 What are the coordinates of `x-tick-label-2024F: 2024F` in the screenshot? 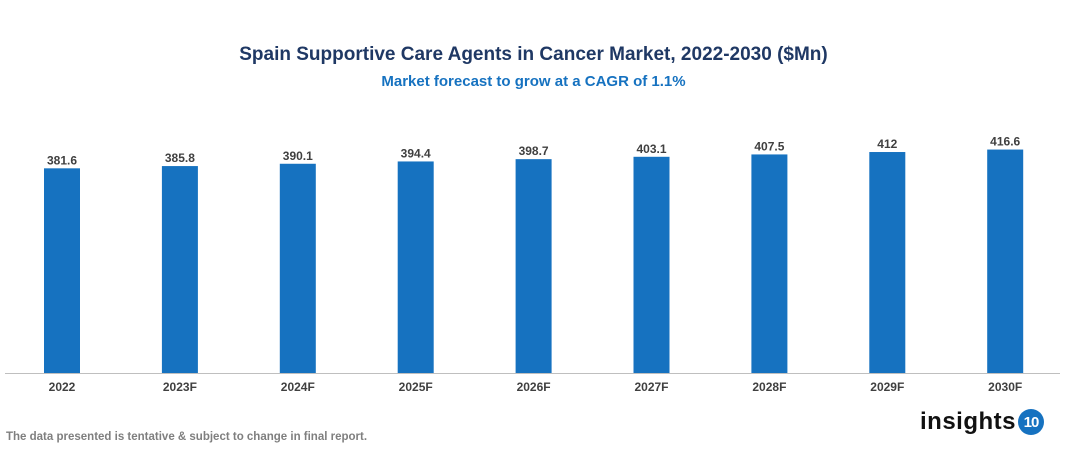 It's located at (298, 387).